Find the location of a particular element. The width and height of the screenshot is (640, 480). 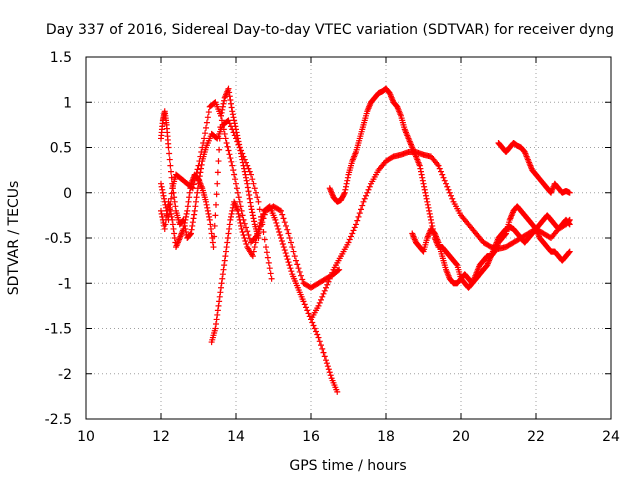

x-tick-label: 12 is located at coordinates (161, 437).